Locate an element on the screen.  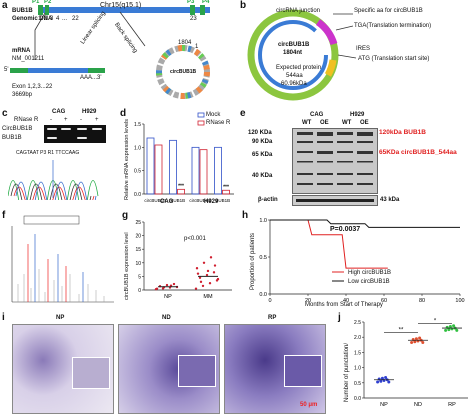
d-group-cag: CAG is located at coordinates (167, 202).